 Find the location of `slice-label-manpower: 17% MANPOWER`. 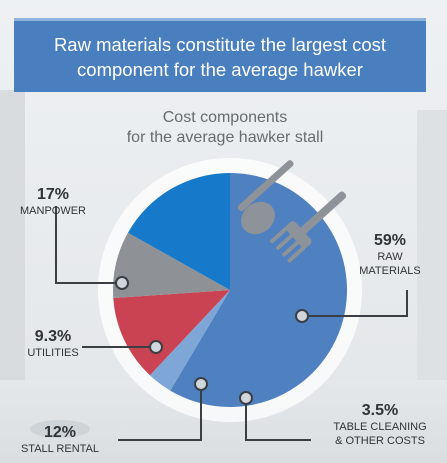

slice-label-manpower: 17% MANPOWER is located at coordinates (53, 202).